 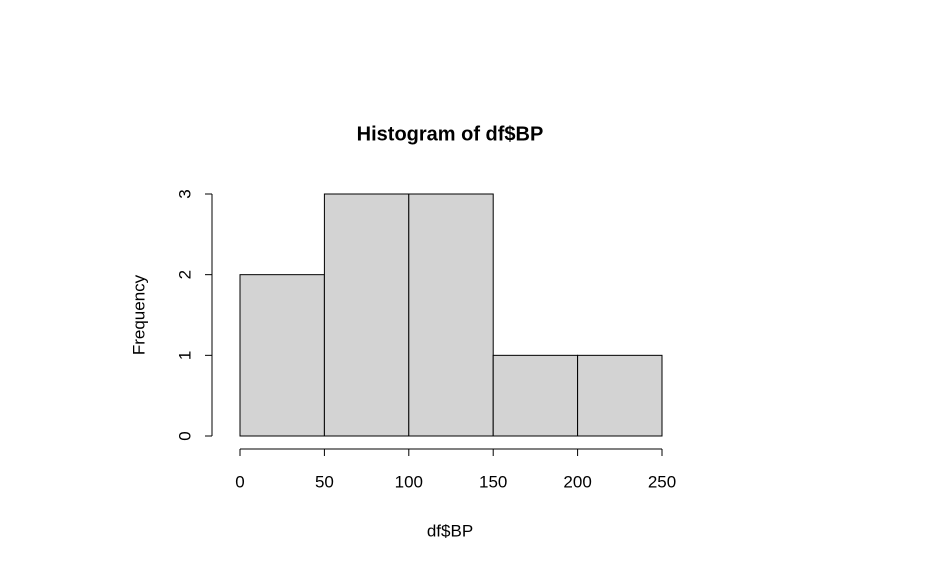 What do you see at coordinates (324, 481) in the screenshot?
I see `x-tick-label: 50` at bounding box center [324, 481].